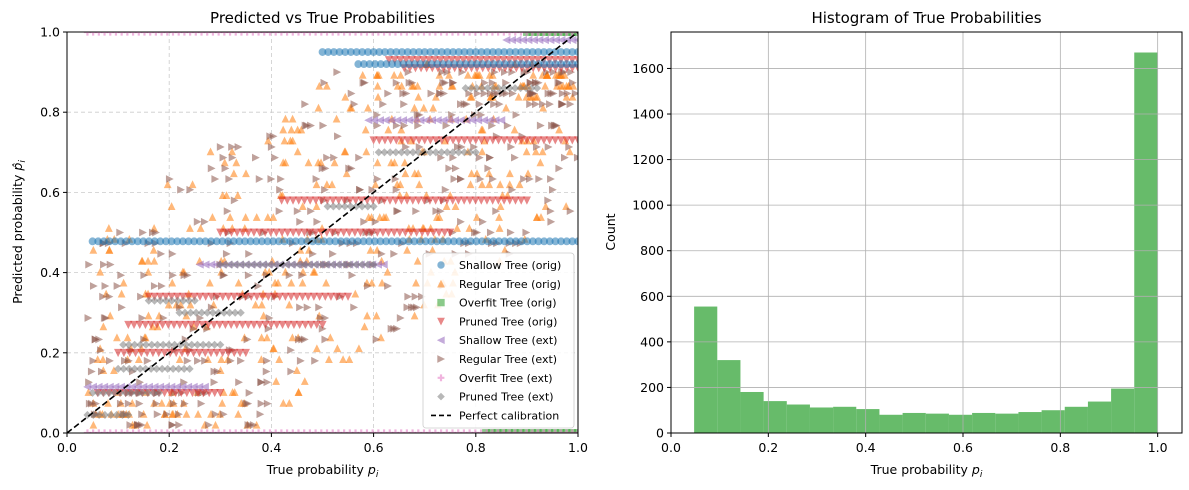 The height and width of the screenshot is (490, 1189). What do you see at coordinates (508, 303) in the screenshot?
I see `legend-label: Overfit Tree (orig)` at bounding box center [508, 303].